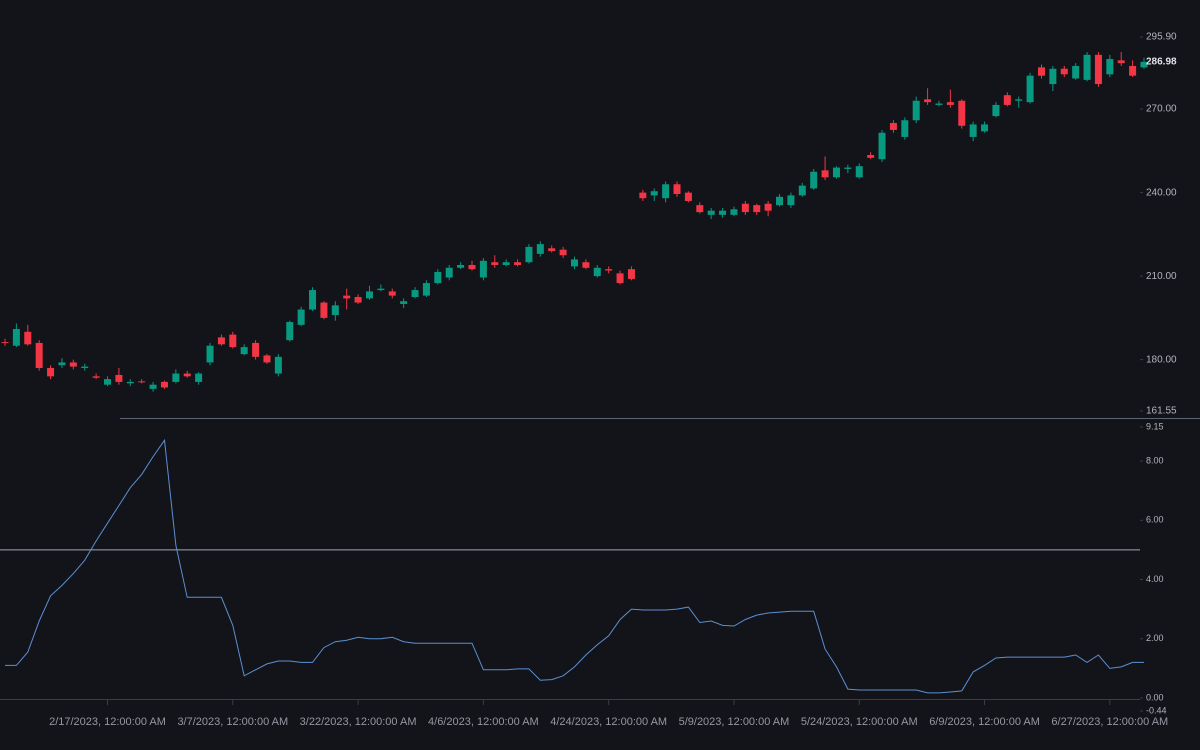  Describe the element at coordinates (734, 722) in the screenshot. I see `x-tick-label: 5/9/2023, 12:00:00 AM` at that location.